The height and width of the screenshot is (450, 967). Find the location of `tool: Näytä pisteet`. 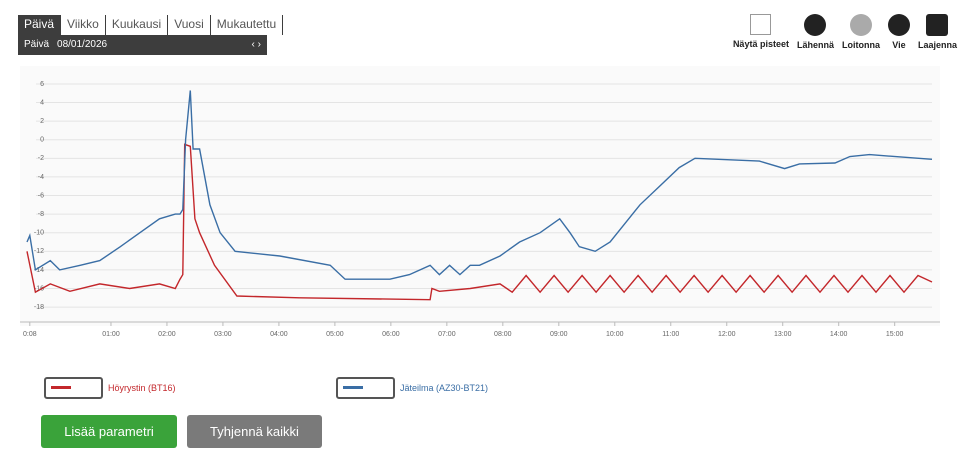

tool: Näytä pisteet is located at coordinates (761, 32).